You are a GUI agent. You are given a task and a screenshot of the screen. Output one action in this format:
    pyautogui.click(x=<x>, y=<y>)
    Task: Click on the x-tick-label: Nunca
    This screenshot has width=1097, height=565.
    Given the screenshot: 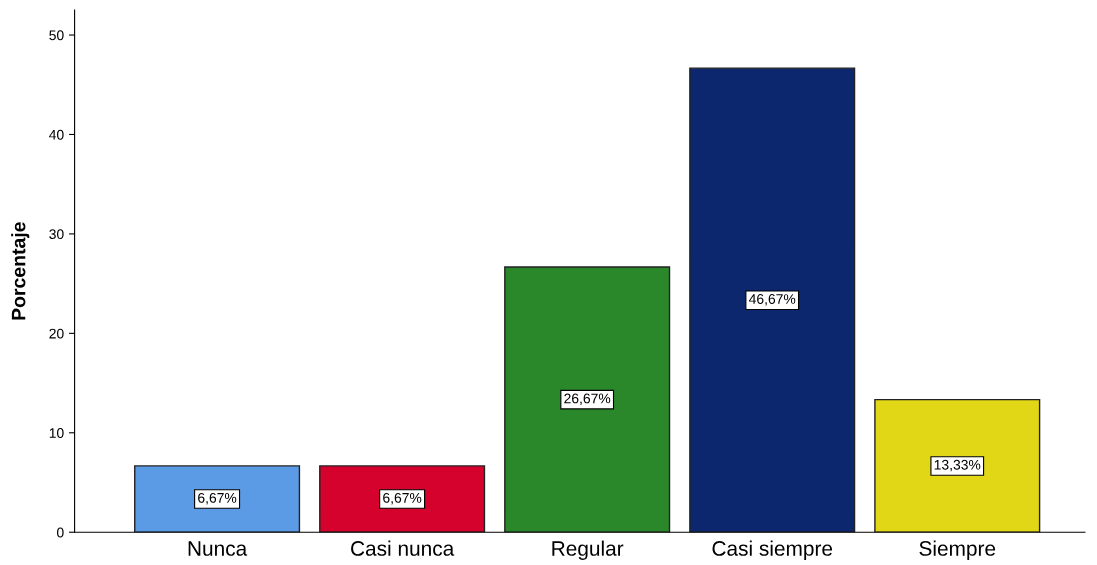 What is the action you would take?
    pyautogui.click(x=218, y=548)
    